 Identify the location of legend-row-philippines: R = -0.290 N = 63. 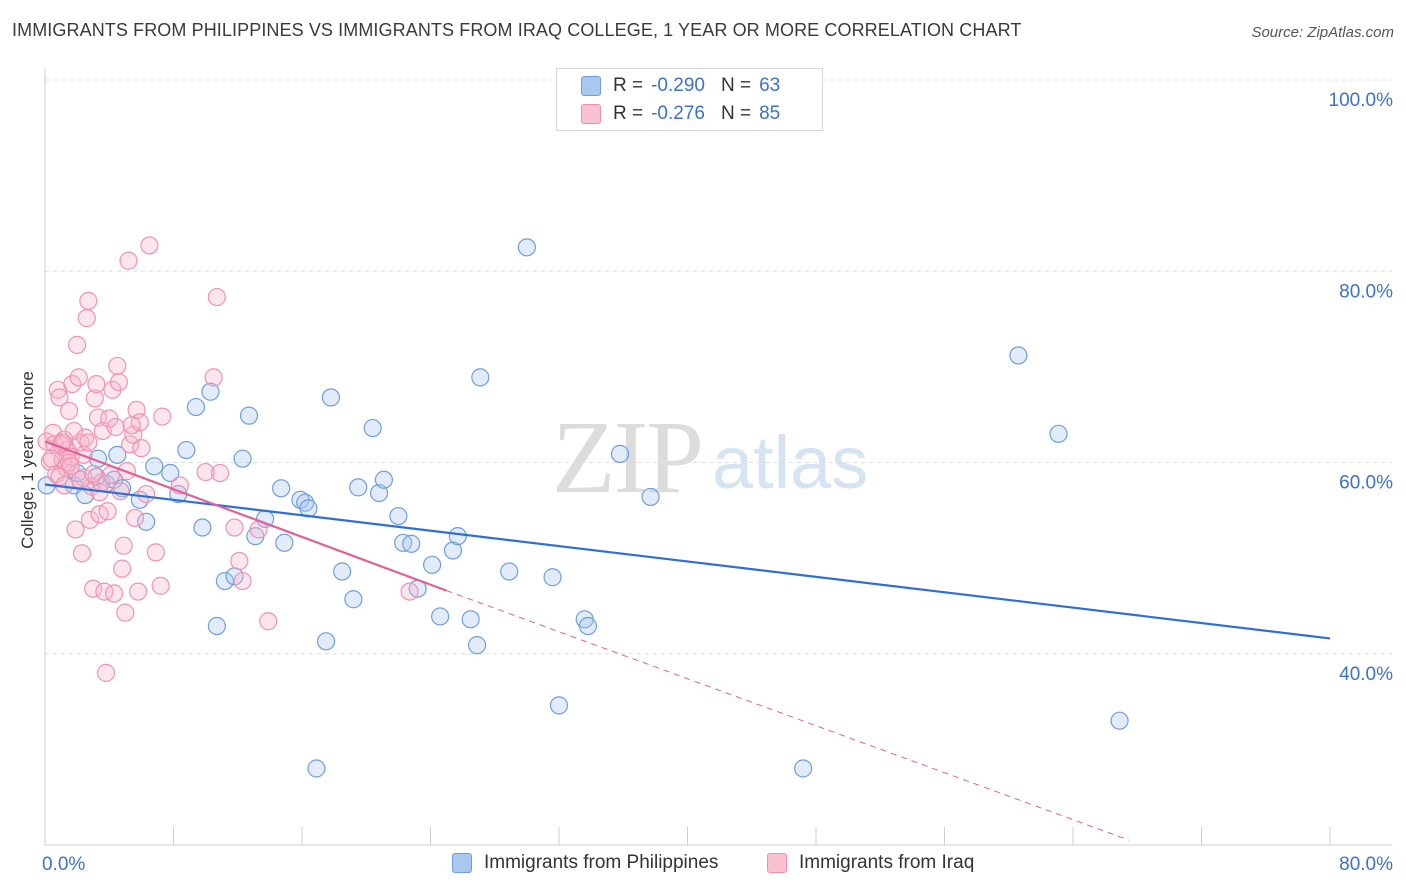
(680, 86).